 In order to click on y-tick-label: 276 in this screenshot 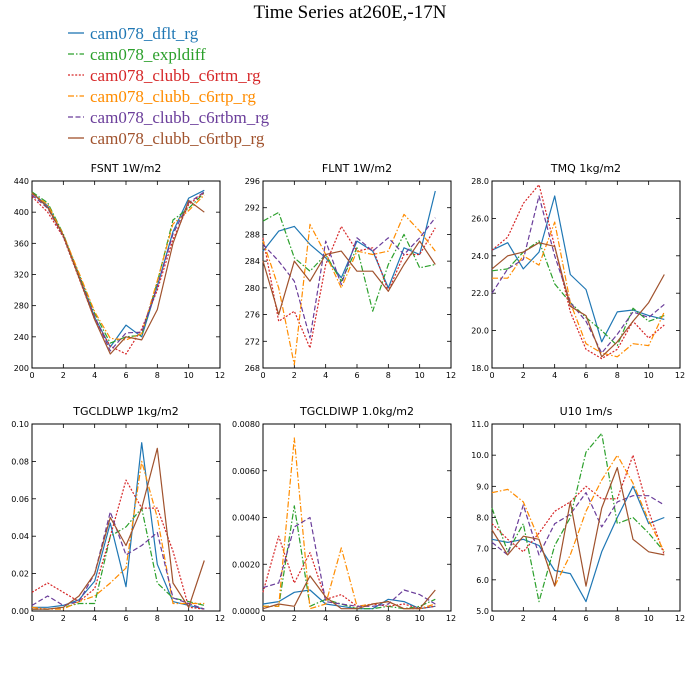, I will do `click(252, 315)`.